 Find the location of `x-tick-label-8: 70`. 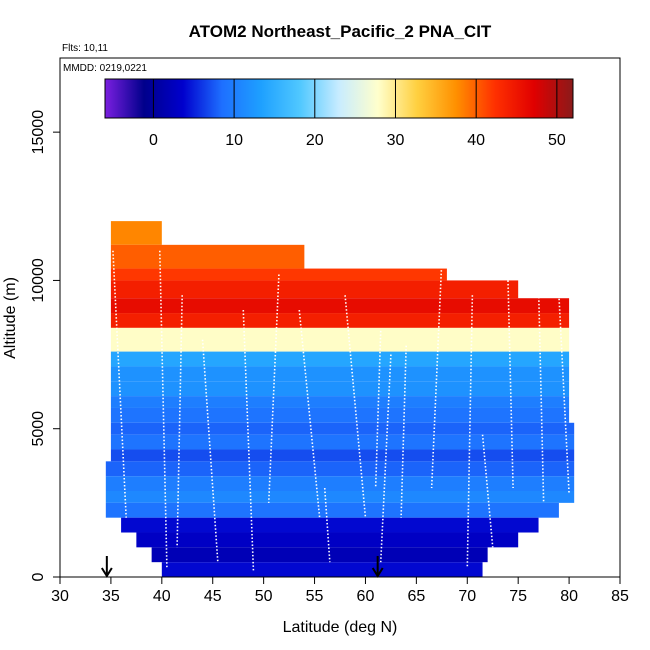

x-tick-label-8: 70 is located at coordinates (467, 596).